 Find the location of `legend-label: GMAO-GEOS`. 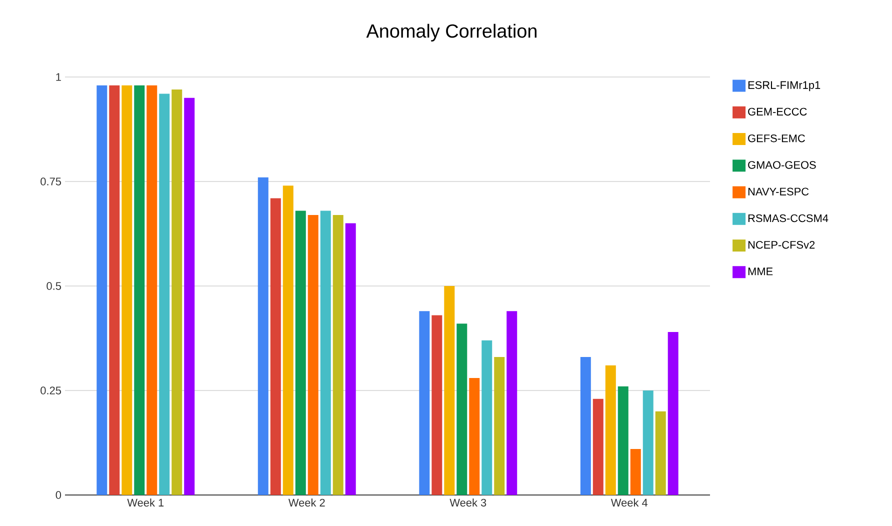

legend-label: GMAO-GEOS is located at coordinates (782, 165).